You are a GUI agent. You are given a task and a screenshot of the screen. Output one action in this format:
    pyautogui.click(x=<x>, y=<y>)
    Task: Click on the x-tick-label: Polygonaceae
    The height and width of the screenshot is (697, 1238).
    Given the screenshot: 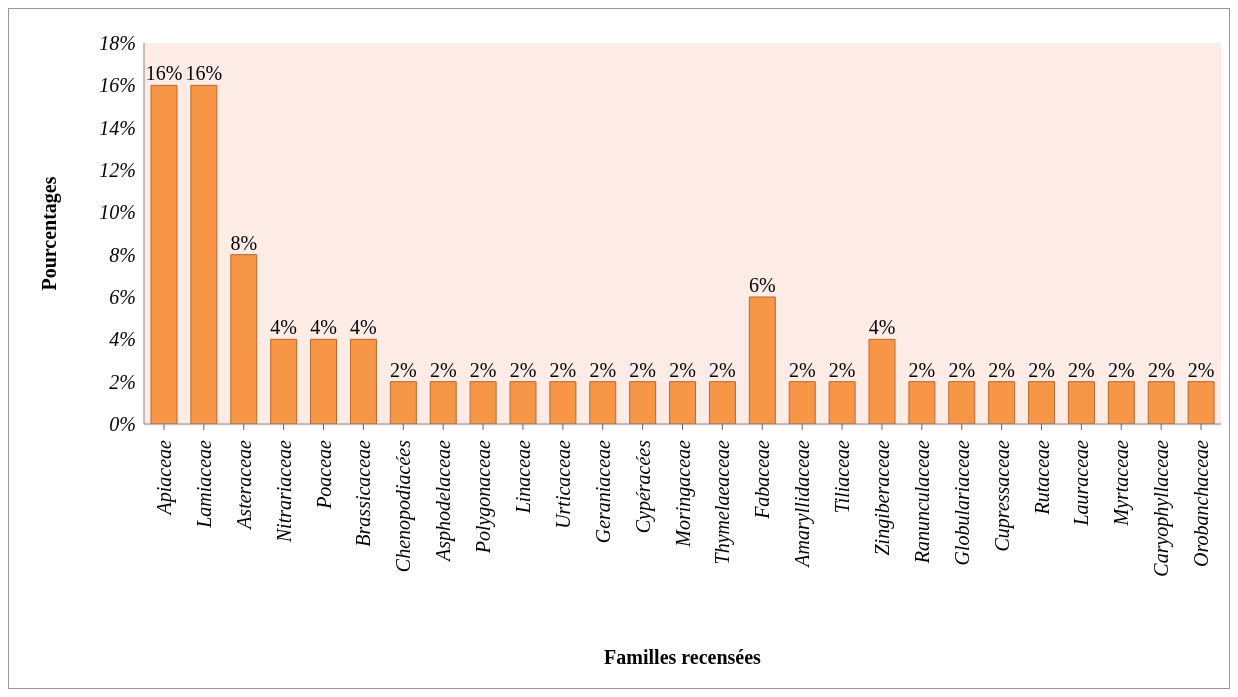 What is the action you would take?
    pyautogui.click(x=484, y=497)
    